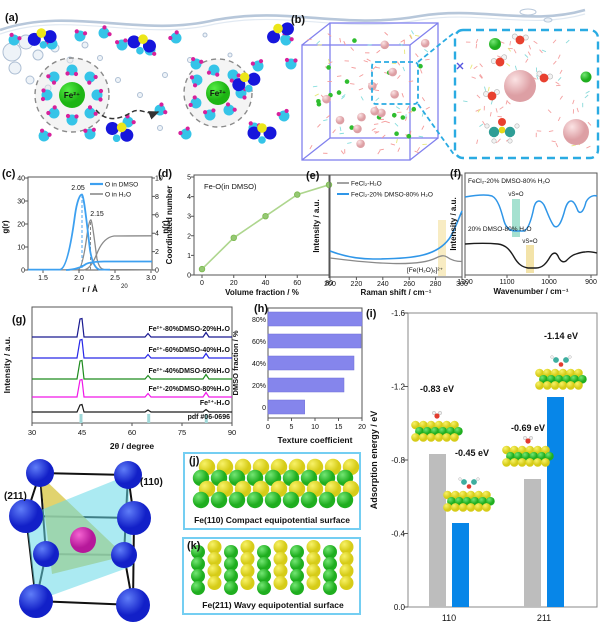  Describe the element at coordinates (425, 270) in the screenshot. I see `e-annotation: [Fe(H₂O)₆]²⁺` at that location.